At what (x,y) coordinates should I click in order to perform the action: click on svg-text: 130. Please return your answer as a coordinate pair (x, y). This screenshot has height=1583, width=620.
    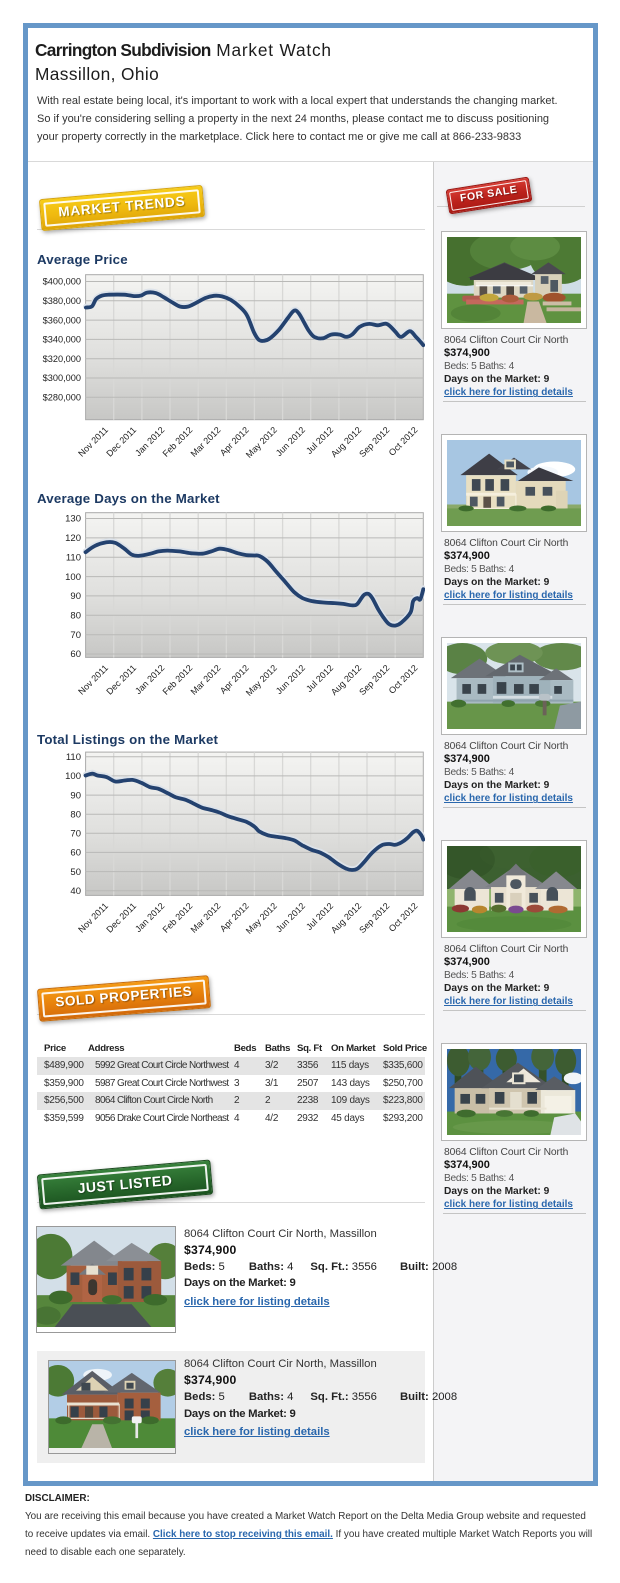
    Looking at the image, I should click on (73, 519).